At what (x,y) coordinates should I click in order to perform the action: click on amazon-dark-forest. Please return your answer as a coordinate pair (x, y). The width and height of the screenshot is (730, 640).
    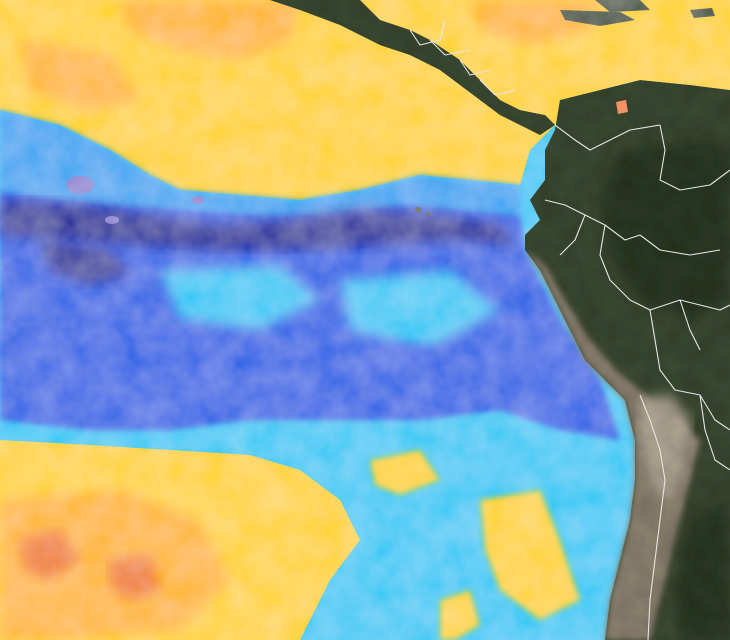
    Looking at the image, I should click on (665, 230).